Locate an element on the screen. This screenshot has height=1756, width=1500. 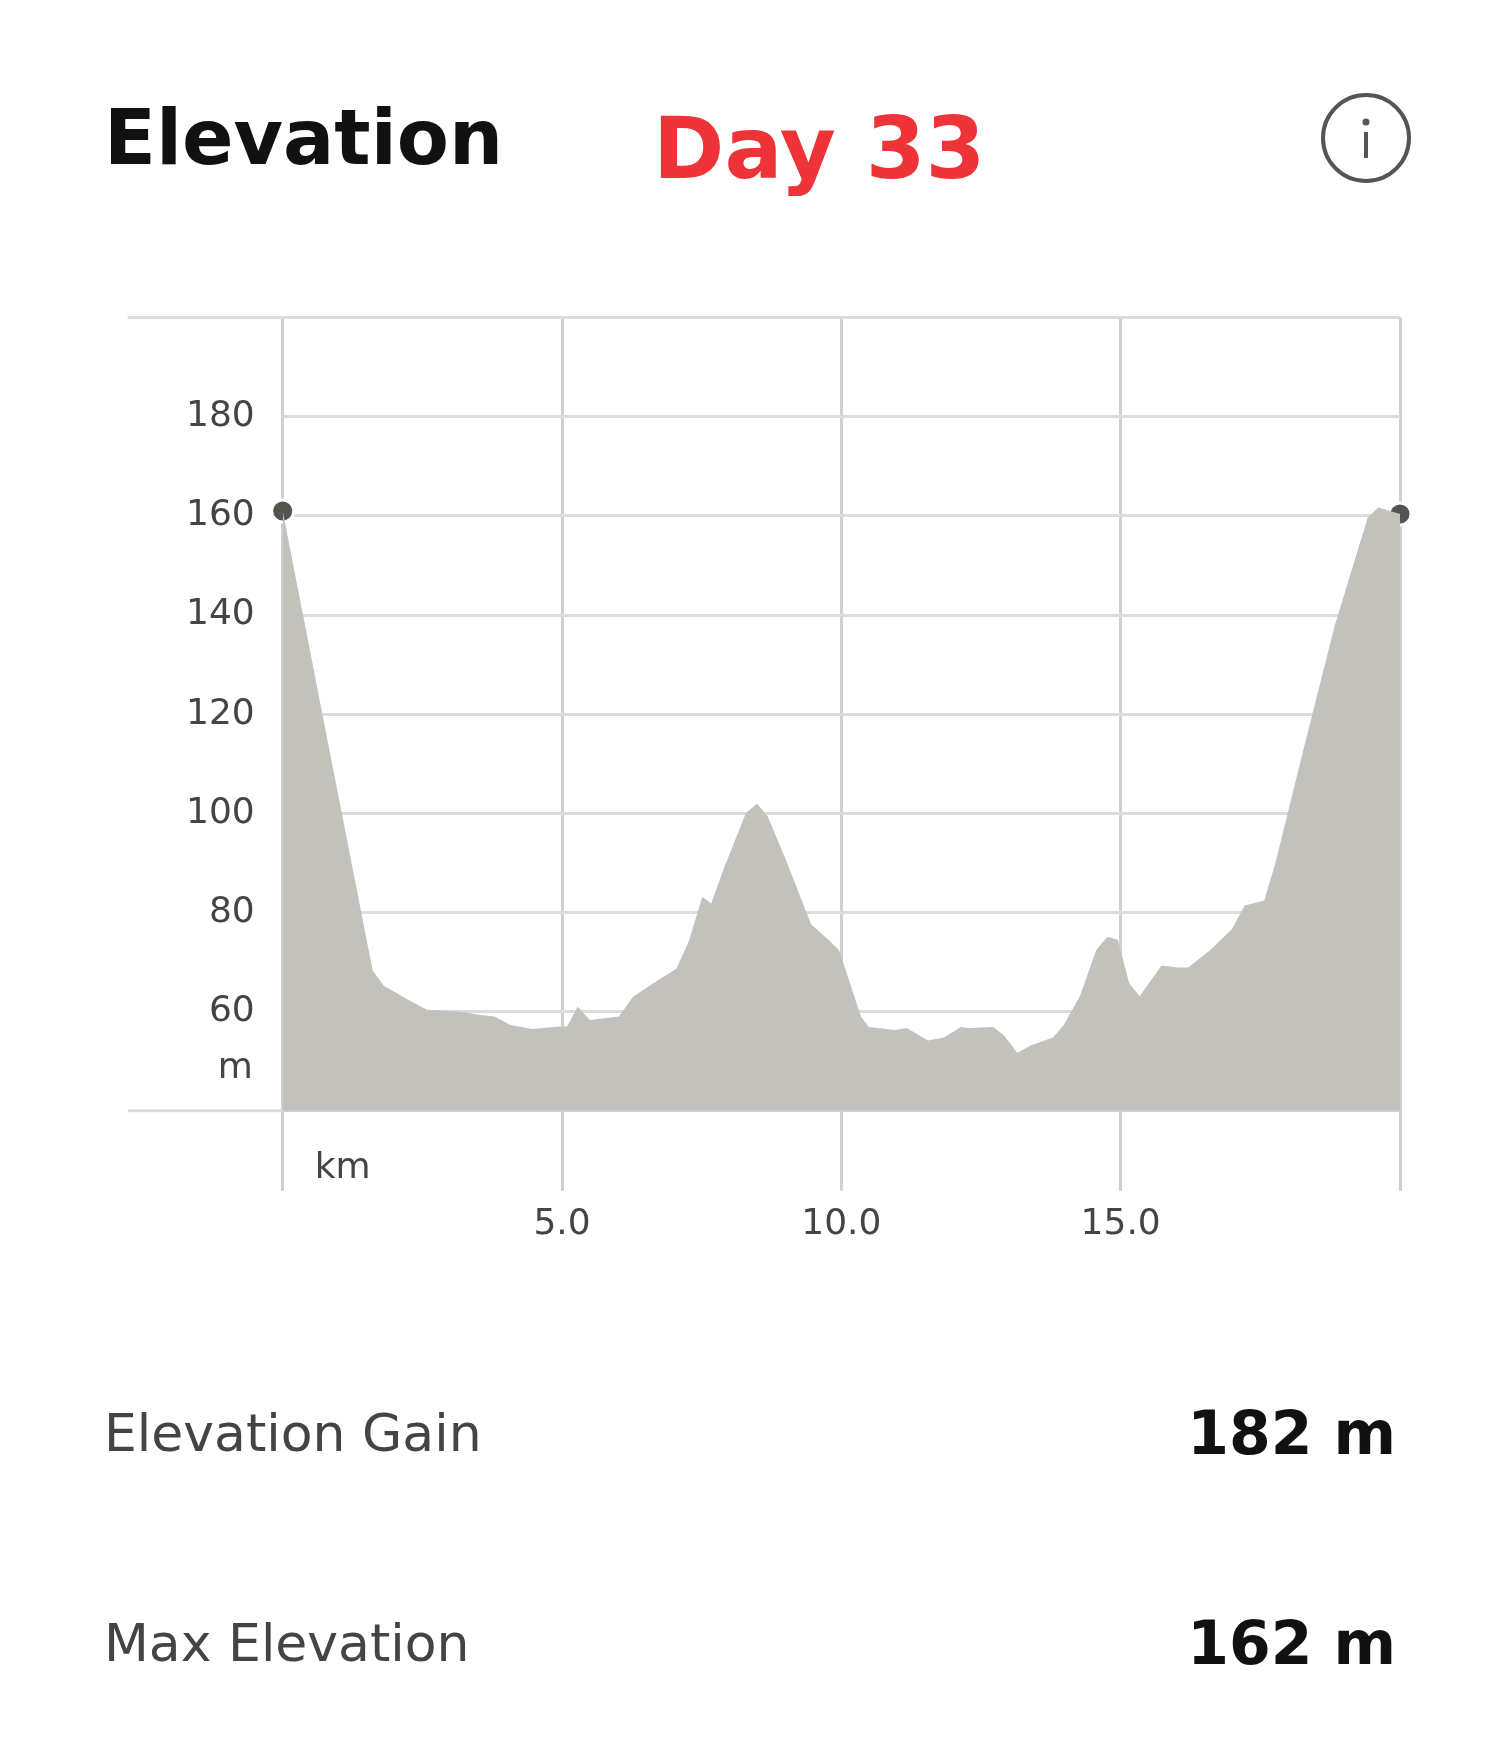
y-tick-label: 100 is located at coordinates (220, 810).